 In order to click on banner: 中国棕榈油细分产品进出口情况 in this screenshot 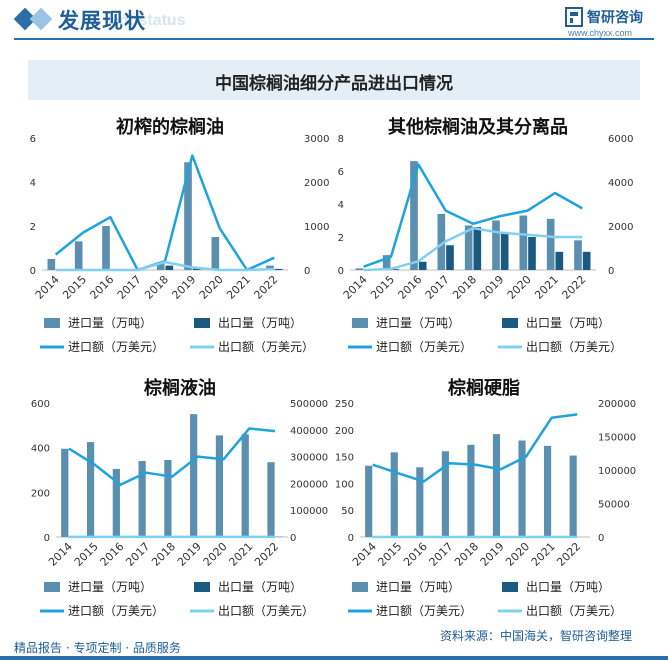, I will do `click(334, 80)`.